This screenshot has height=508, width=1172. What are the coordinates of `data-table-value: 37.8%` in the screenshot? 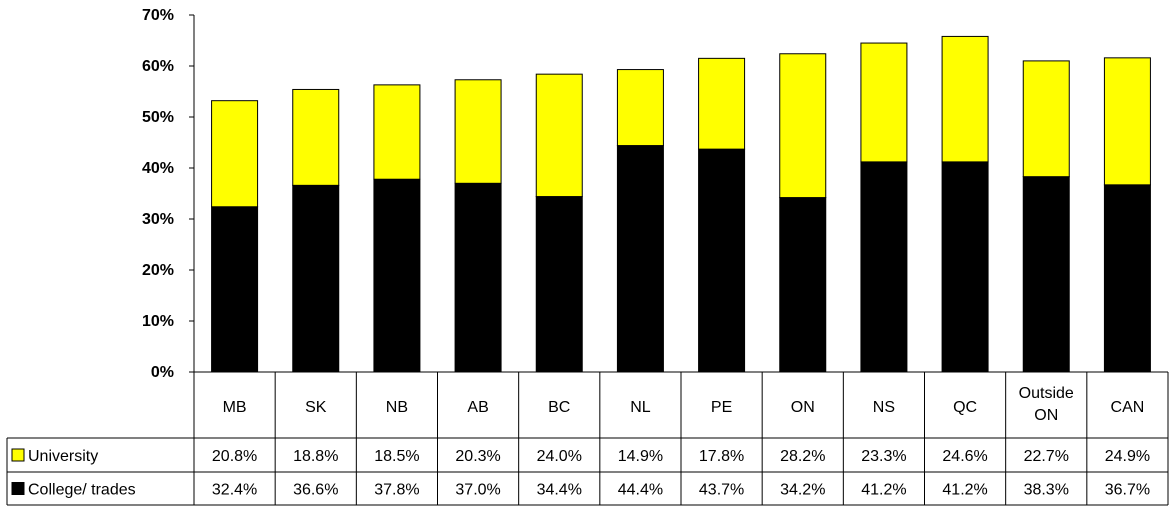 It's located at (396, 490).